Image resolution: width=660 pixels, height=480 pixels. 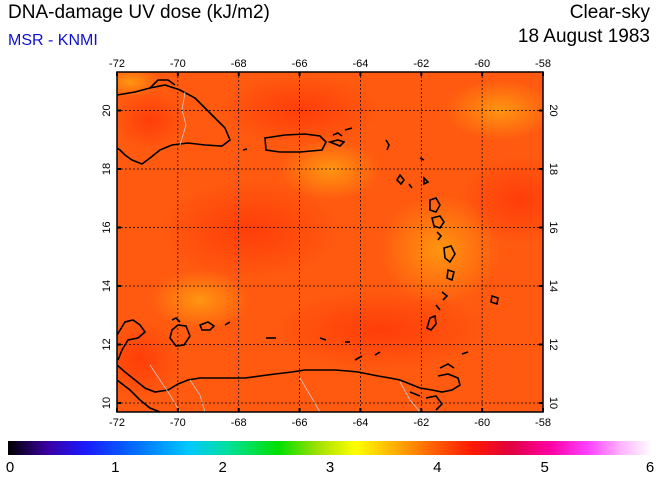 I want to click on colorbar-tick-label: 6, so click(x=650, y=467).